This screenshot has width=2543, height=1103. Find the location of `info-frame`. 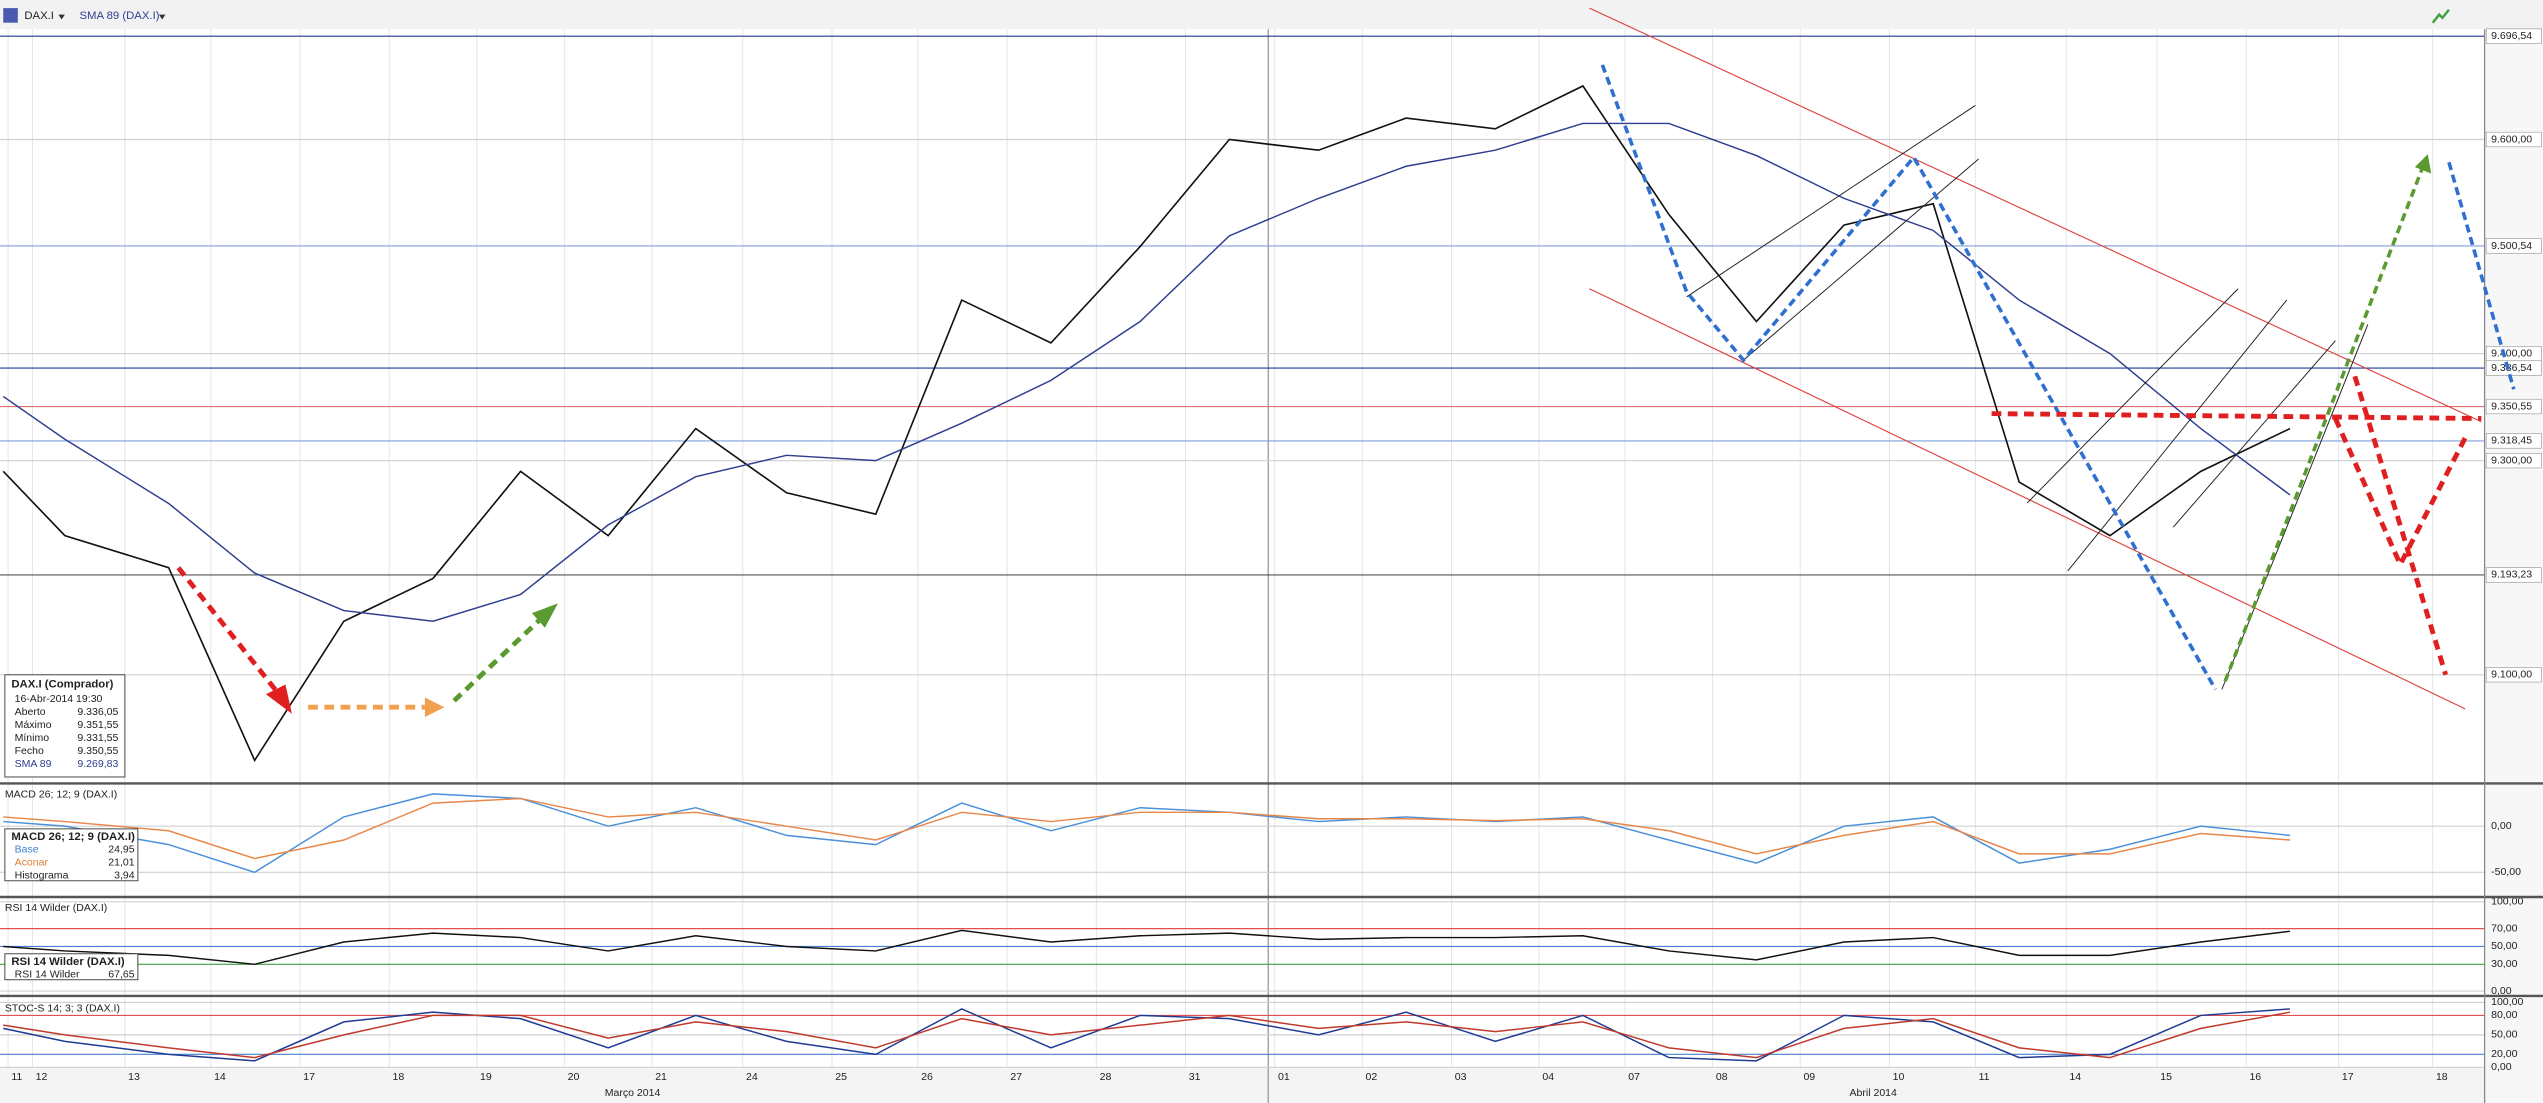

info-frame is located at coordinates (65, 726).